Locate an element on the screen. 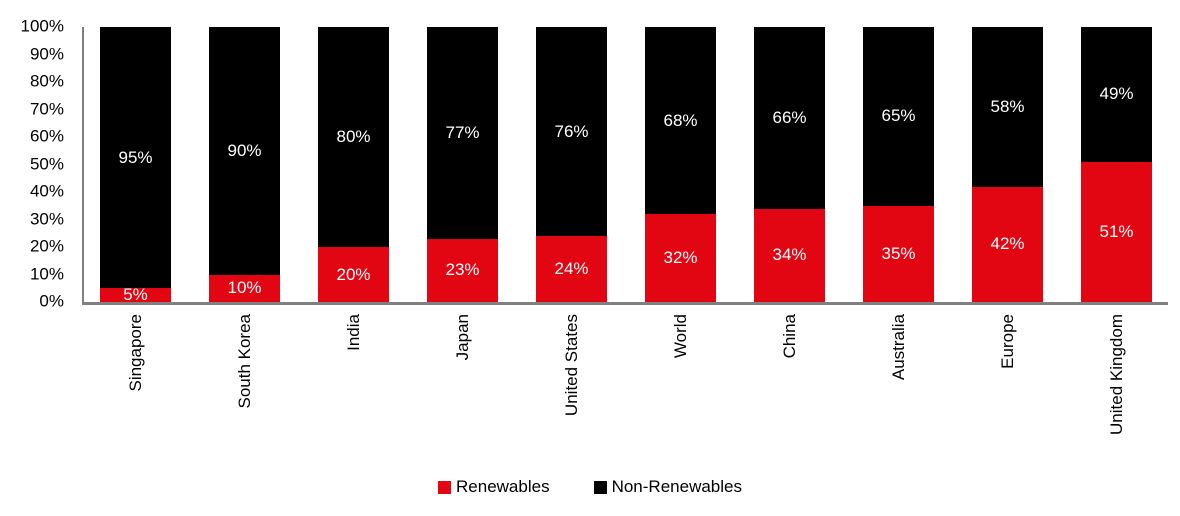 The image size is (1180, 516). segment-renewables: 51% is located at coordinates (1116, 231).